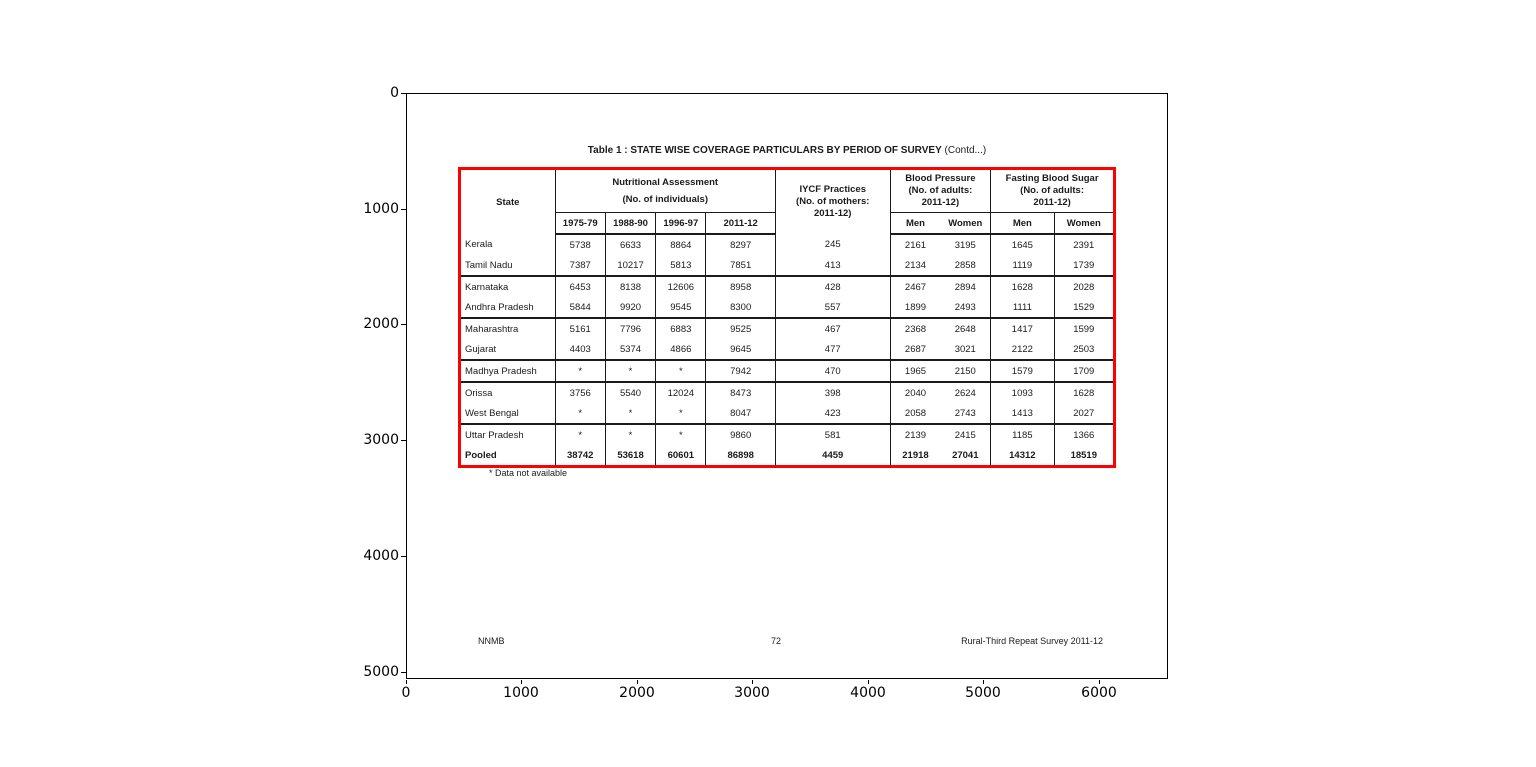 This screenshot has width=1536, height=767. I want to click on value-cell: 1529, so click(1084, 308).